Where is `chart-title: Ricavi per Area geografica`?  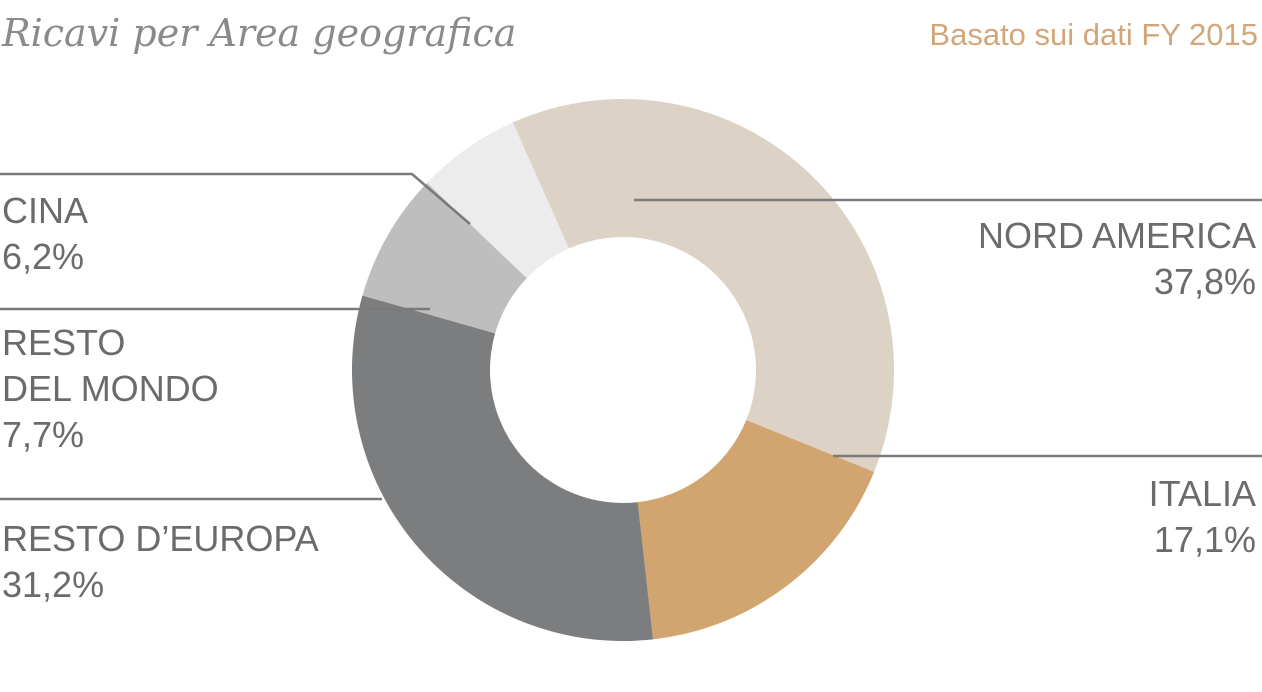 chart-title: Ricavi per Area geografica is located at coordinates (258, 33).